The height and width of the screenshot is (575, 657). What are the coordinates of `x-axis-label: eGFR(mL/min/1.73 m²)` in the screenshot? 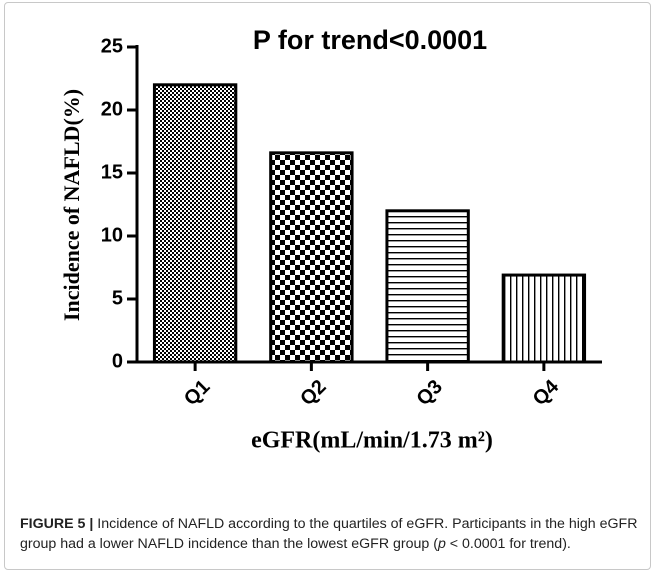 It's located at (372, 441).